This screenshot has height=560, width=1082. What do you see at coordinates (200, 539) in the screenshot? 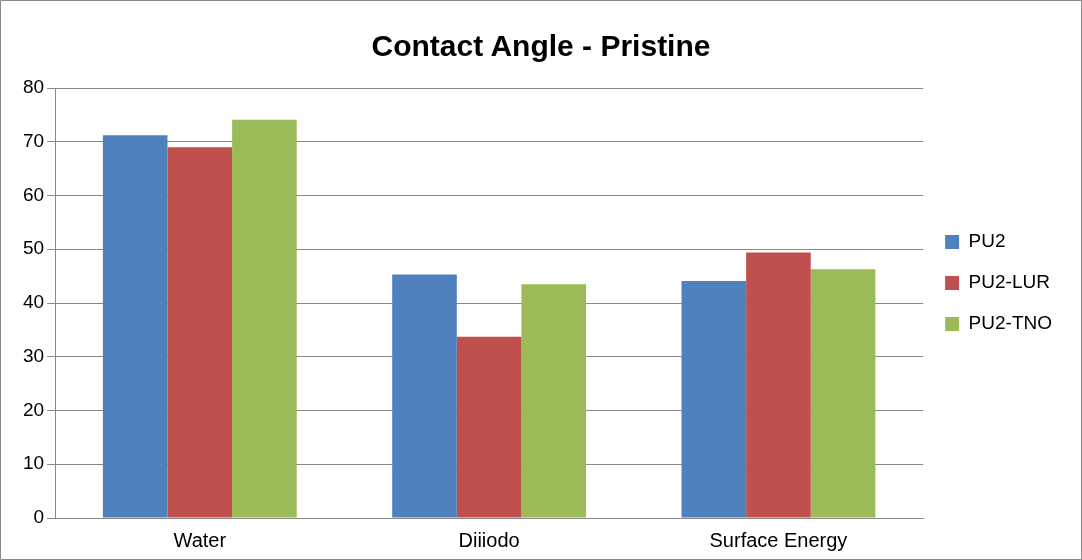
I see `x-tick-label: Water` at bounding box center [200, 539].